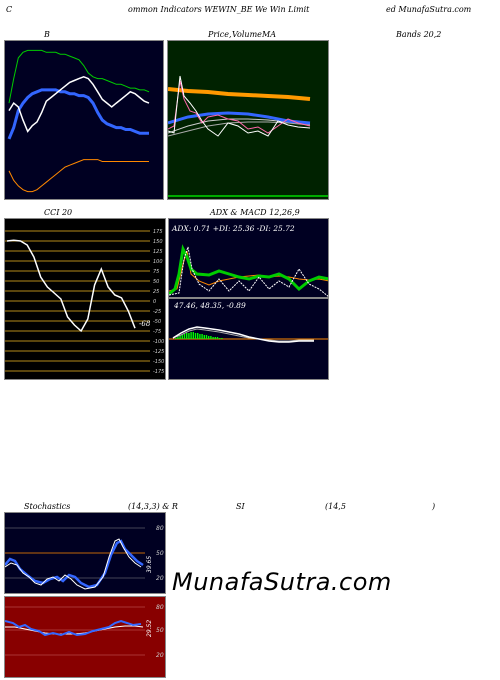 This screenshot has height=680, width=500. What do you see at coordinates (429, 9) in the screenshot?
I see `header-right: ed MunafaSutra.com` at bounding box center [429, 9].